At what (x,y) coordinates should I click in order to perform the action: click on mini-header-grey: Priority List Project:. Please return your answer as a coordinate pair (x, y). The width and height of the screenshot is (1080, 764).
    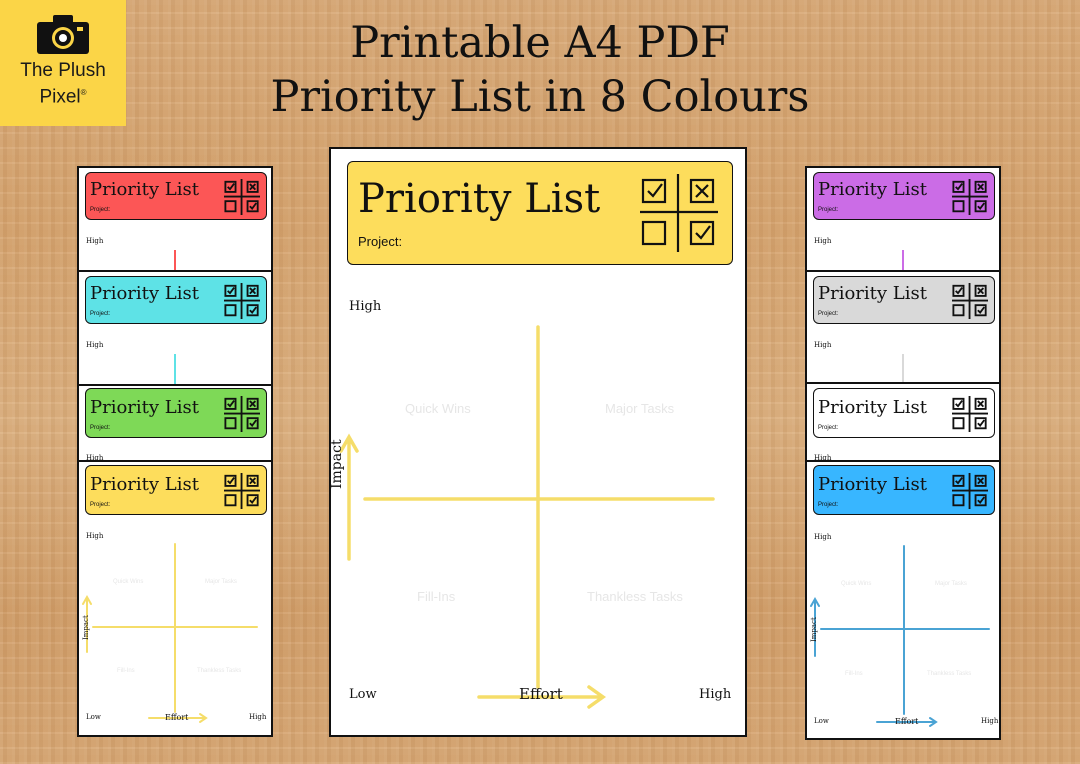
    Looking at the image, I should click on (904, 300).